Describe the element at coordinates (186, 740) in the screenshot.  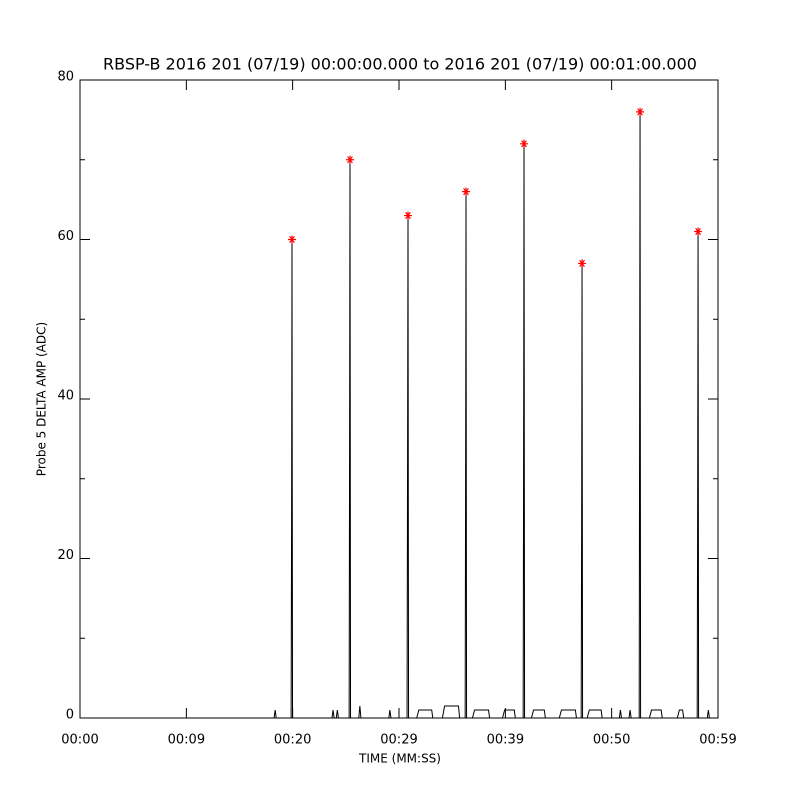
I see `x-tick-label: 00:09` at that location.